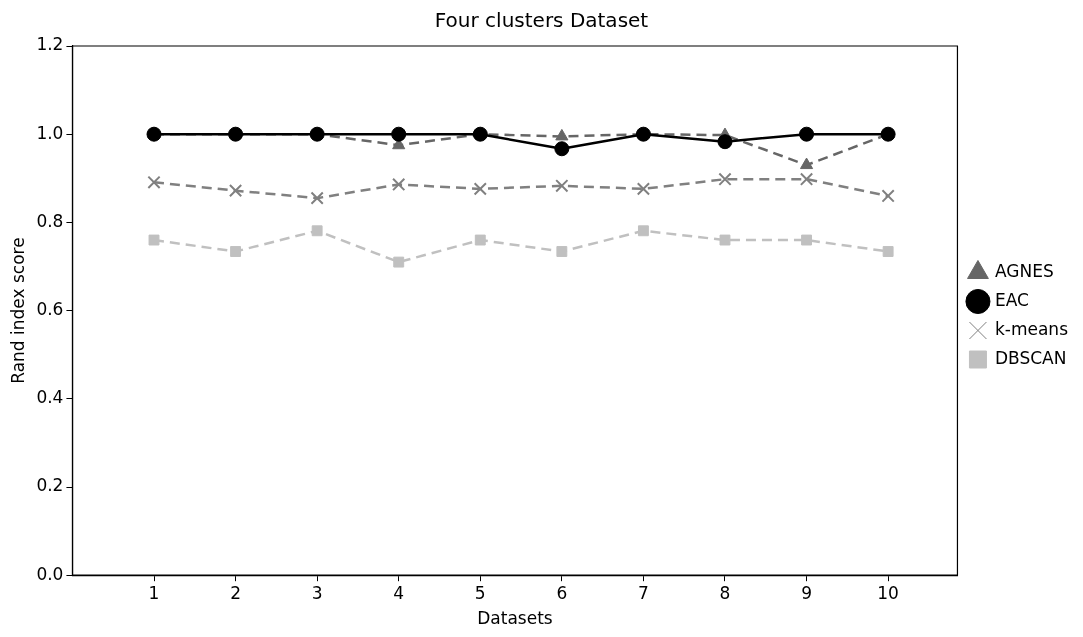 The width and height of the screenshot is (1083, 637). I want to click on x-axis-title: Datasets, so click(515, 618).